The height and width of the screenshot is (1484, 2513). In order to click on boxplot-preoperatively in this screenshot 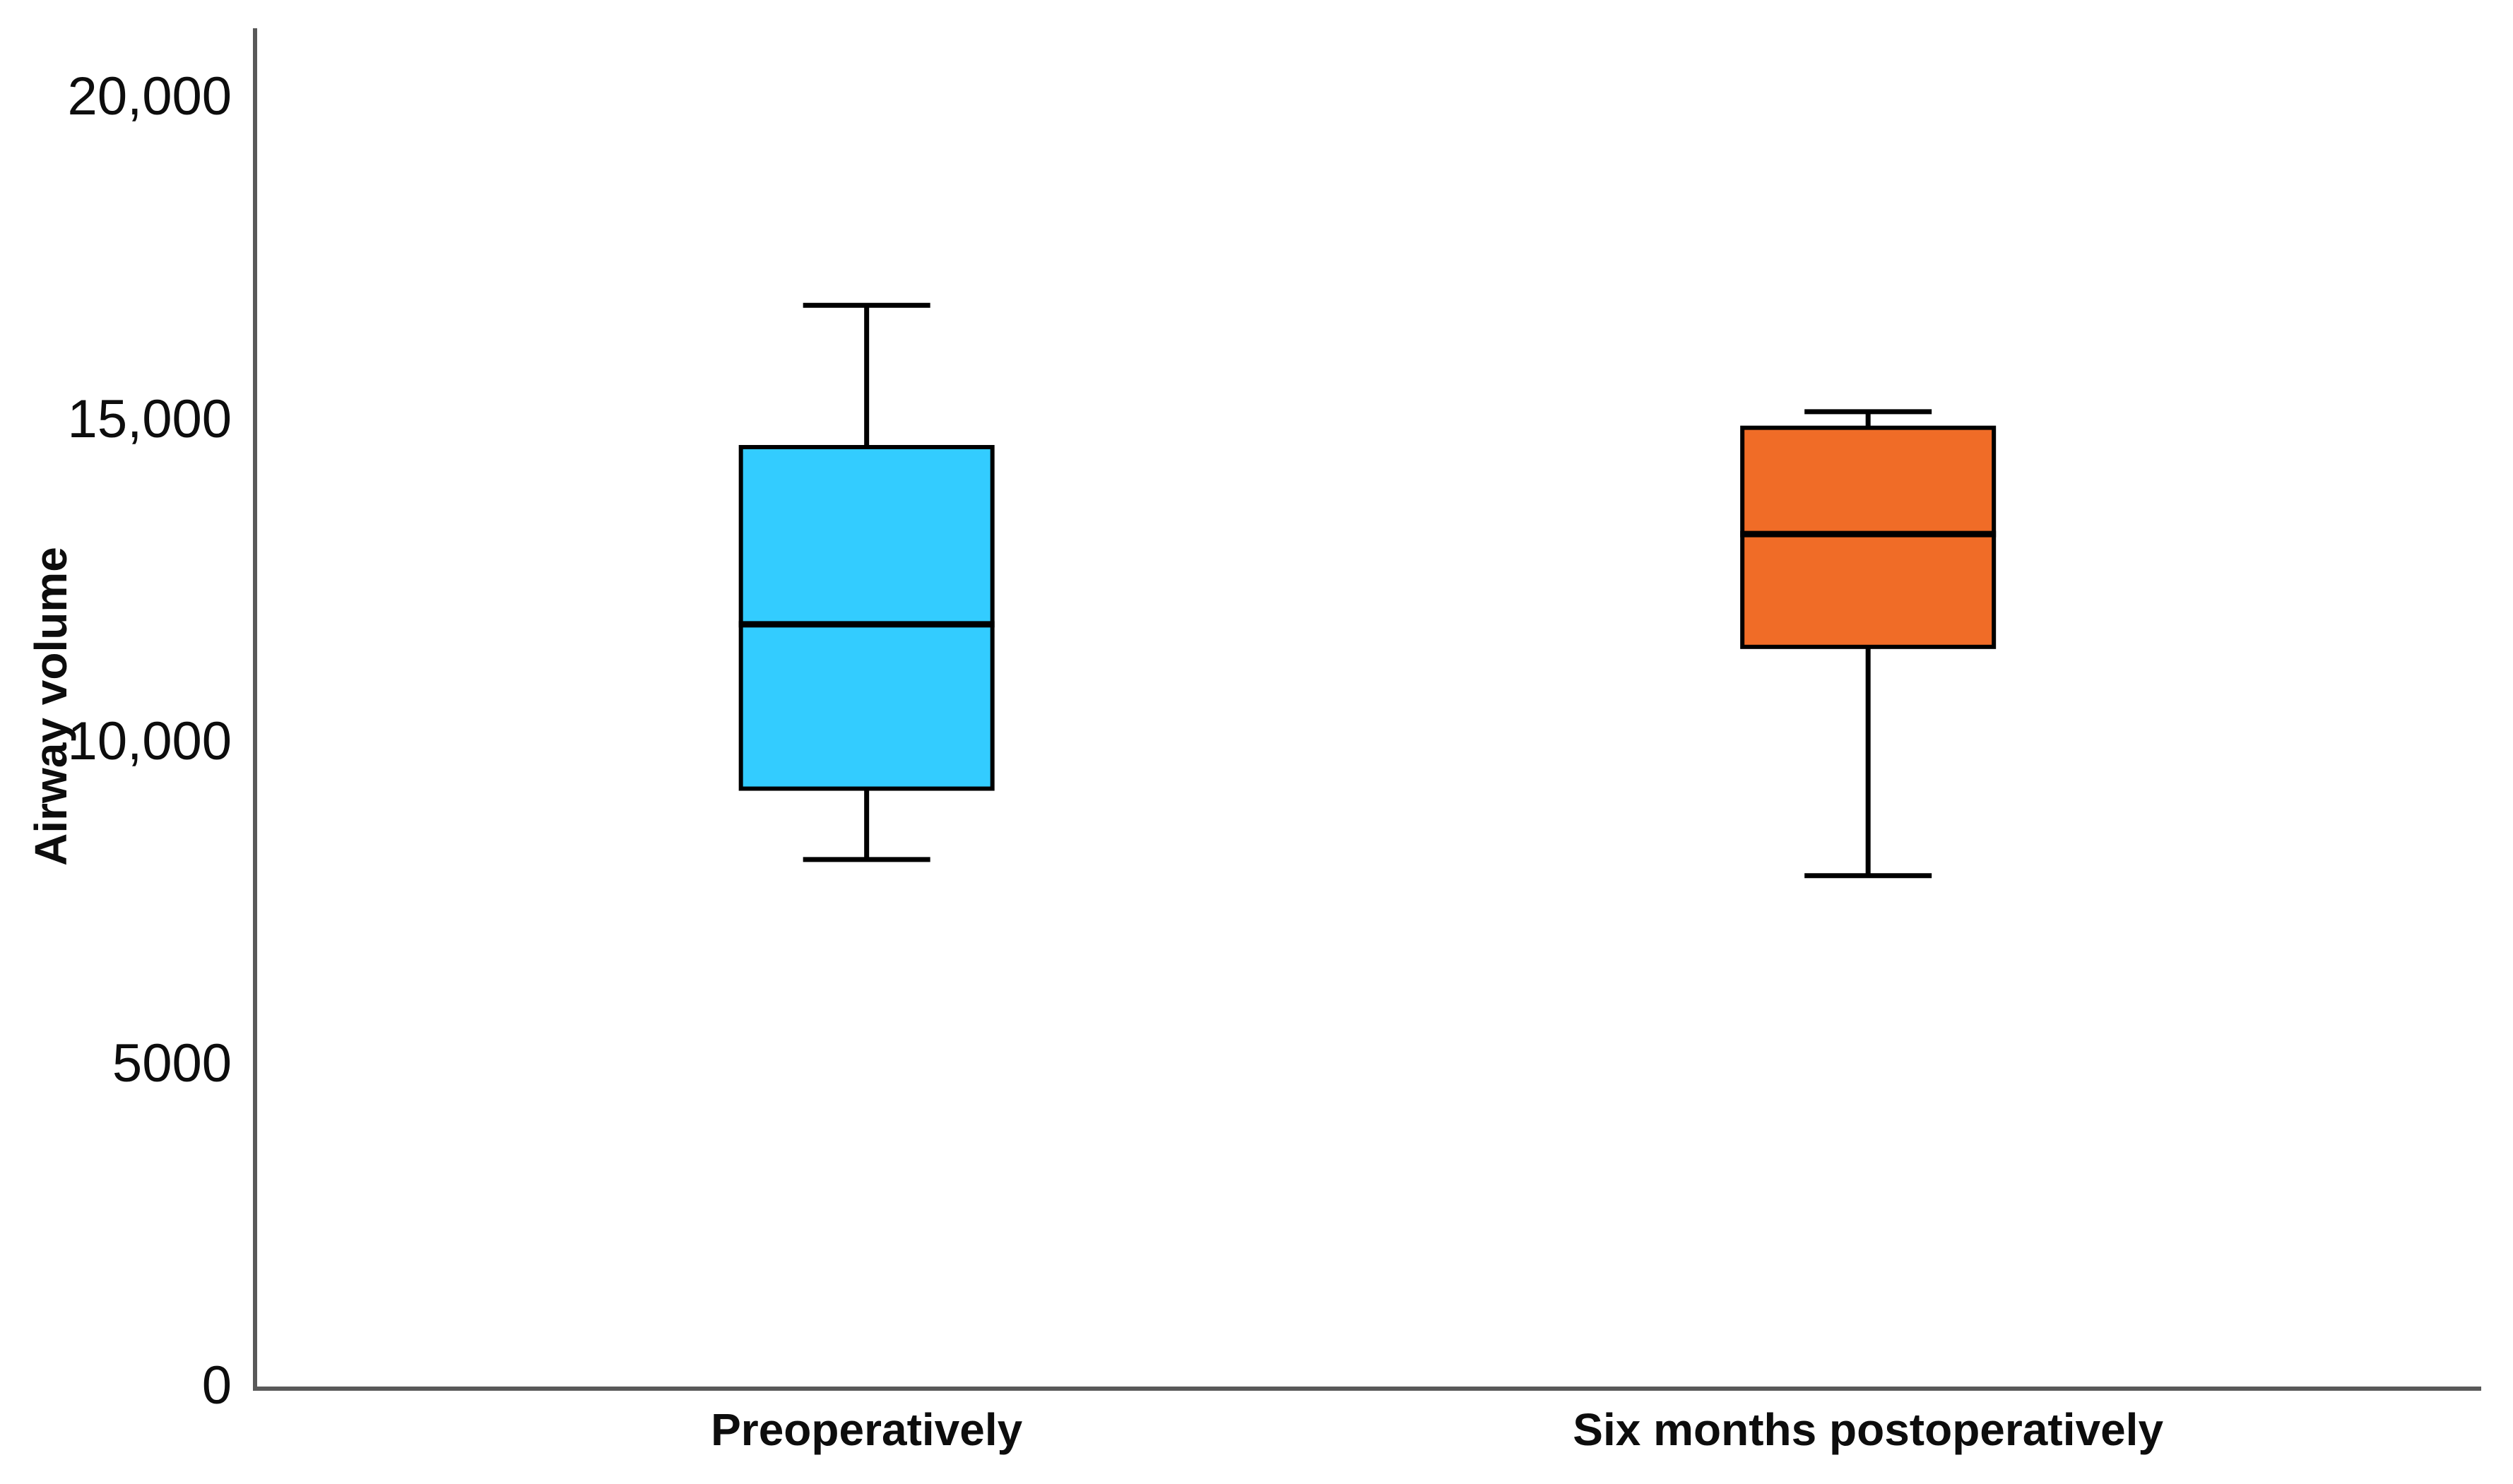, I will do `click(866, 582)`.